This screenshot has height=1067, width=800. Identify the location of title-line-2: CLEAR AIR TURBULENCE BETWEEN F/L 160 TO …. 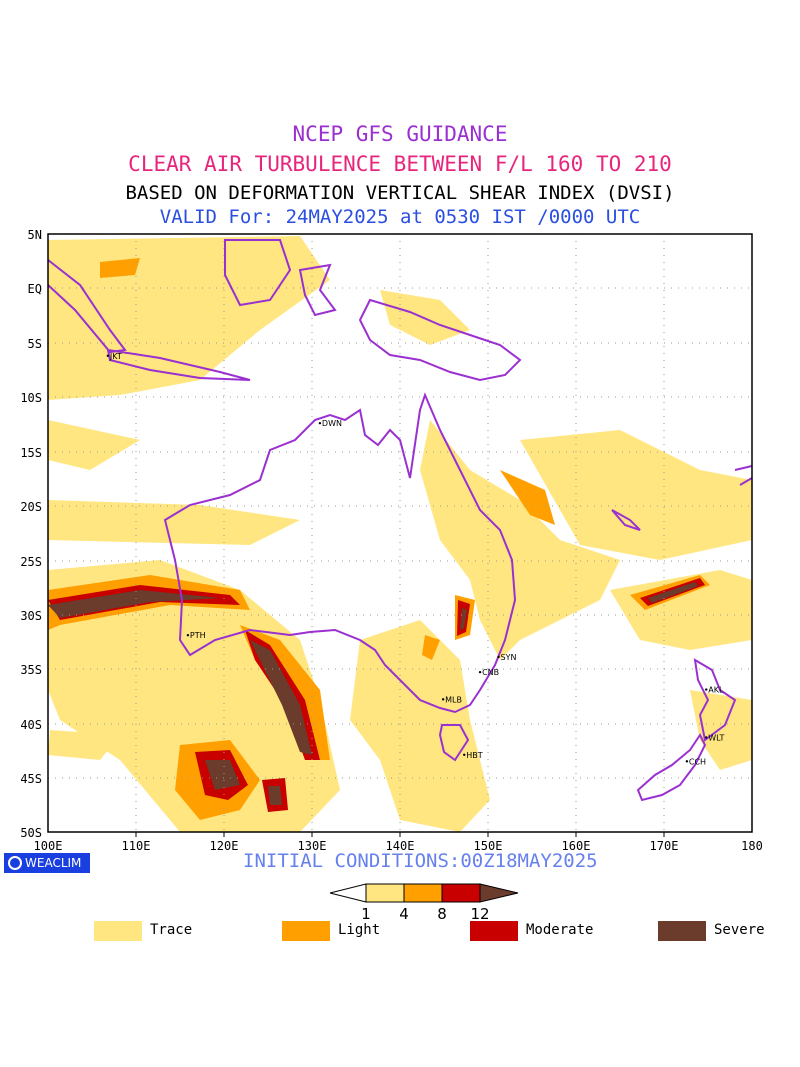
(400, 164).